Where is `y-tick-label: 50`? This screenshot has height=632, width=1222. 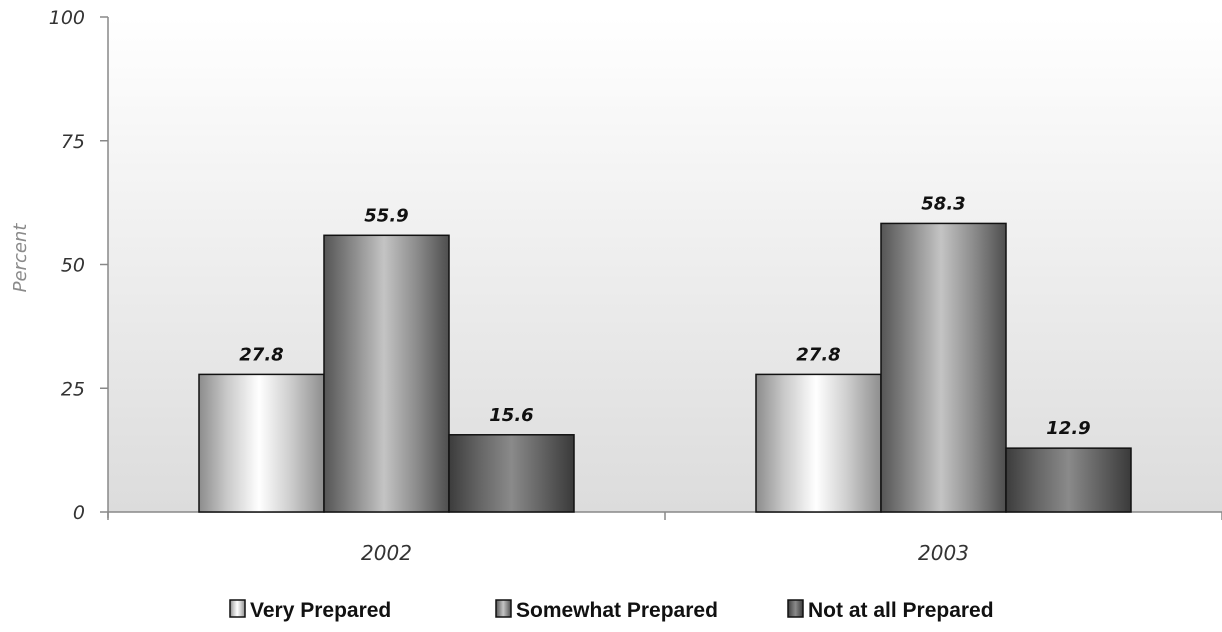
y-tick-label: 50 is located at coordinates (73, 266).